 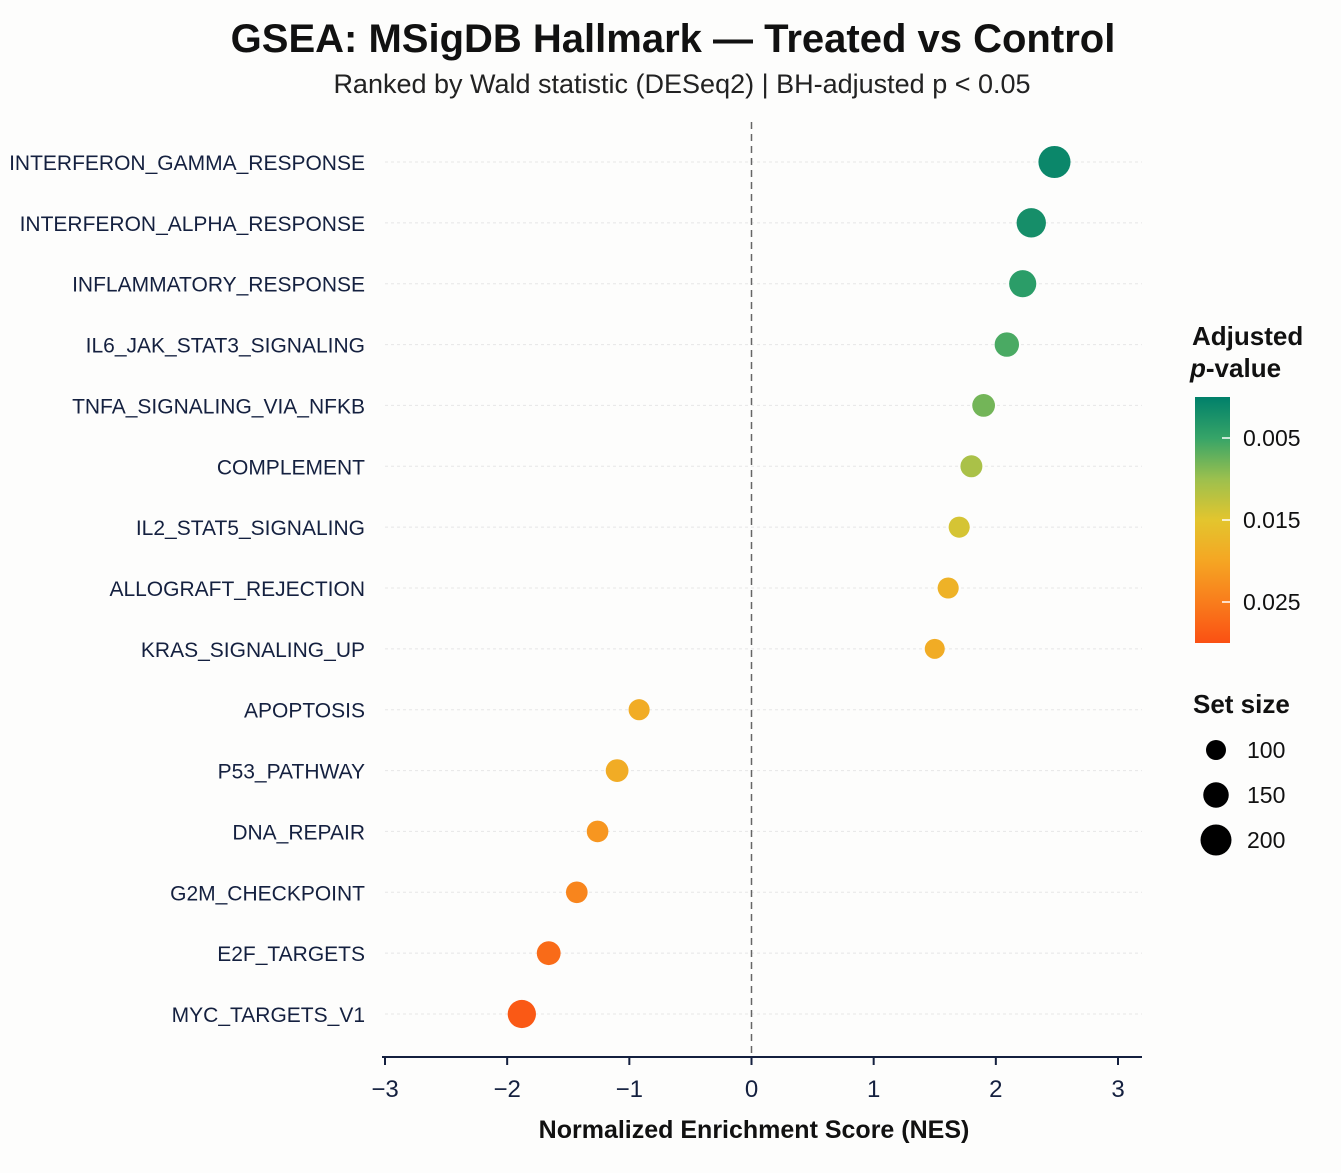 I want to click on pathway-label: INTERFERON_GAMMA_RESPONSE, so click(x=187, y=163).